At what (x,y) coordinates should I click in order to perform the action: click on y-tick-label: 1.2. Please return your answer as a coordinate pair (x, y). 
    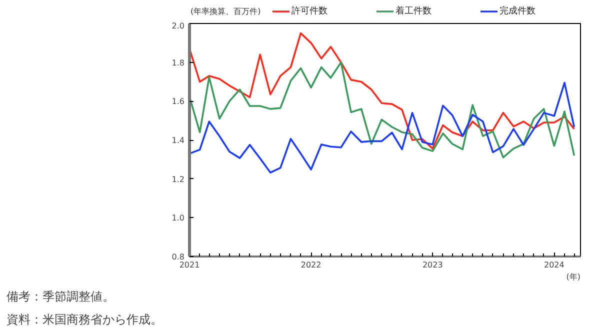
    Looking at the image, I should click on (178, 179).